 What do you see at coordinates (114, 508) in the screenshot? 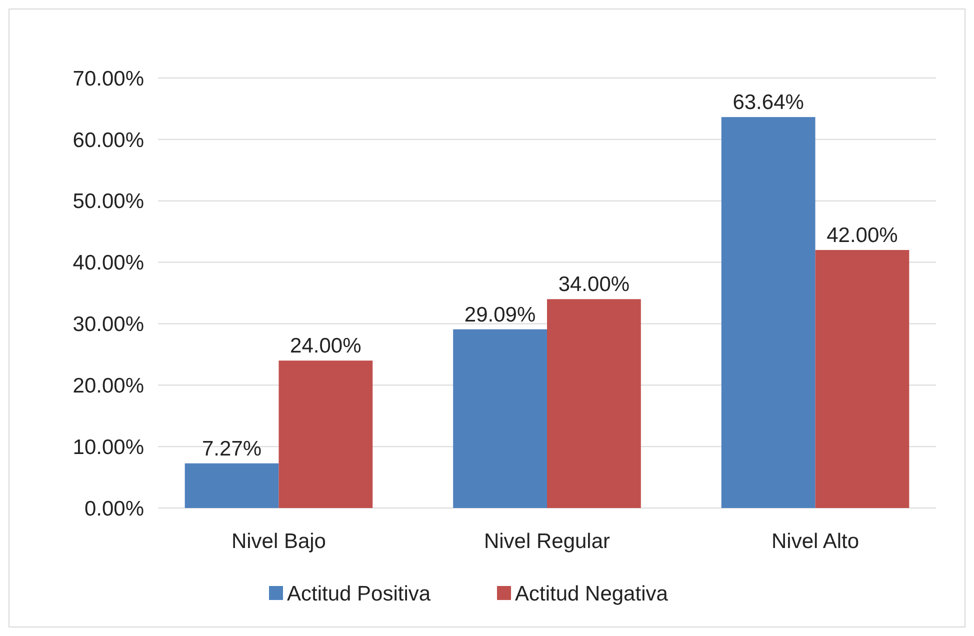
I see `y-tick-label: 0.00%` at bounding box center [114, 508].